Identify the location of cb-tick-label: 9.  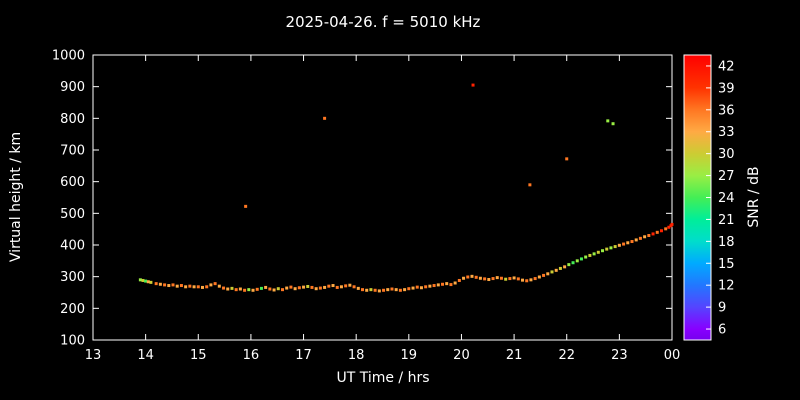
(722, 308).